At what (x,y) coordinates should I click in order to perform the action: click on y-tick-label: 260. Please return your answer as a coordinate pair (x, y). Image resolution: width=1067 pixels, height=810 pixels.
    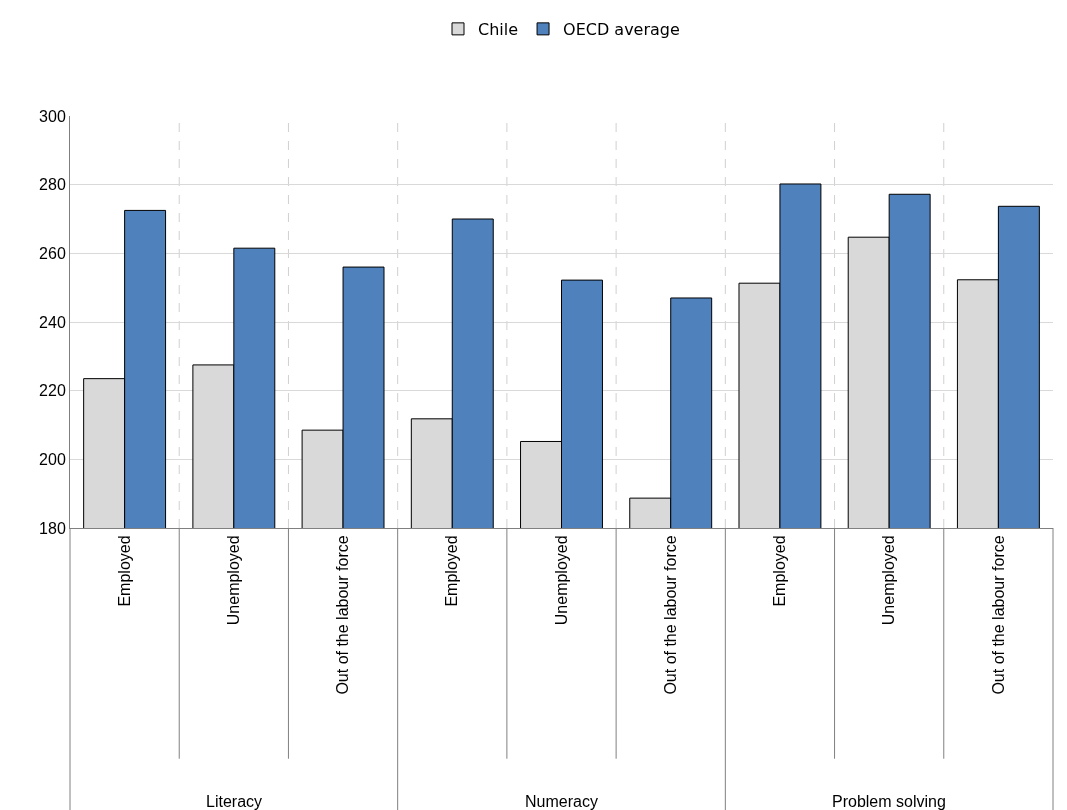
    Looking at the image, I should click on (52, 253).